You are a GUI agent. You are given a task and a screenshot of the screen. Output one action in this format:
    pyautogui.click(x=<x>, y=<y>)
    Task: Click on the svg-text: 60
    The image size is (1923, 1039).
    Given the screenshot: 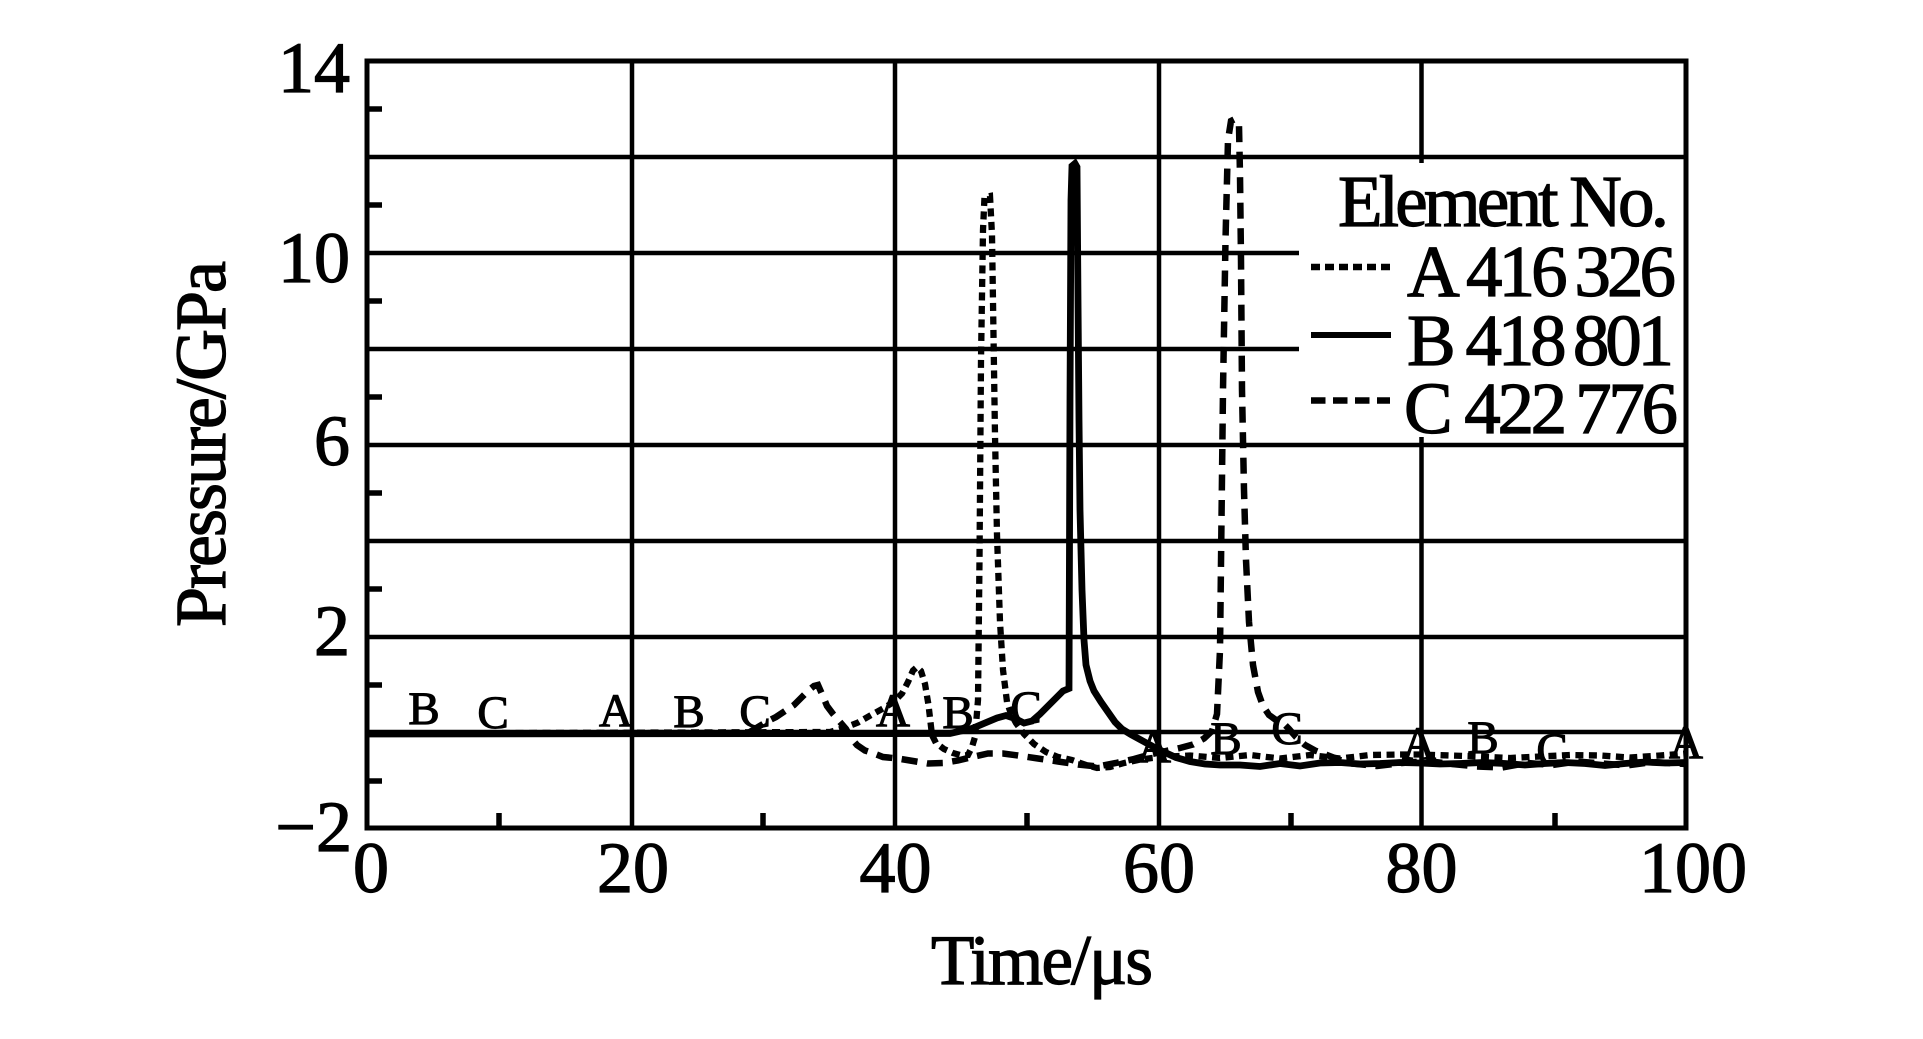 What is the action you would take?
    pyautogui.click(x=1159, y=868)
    